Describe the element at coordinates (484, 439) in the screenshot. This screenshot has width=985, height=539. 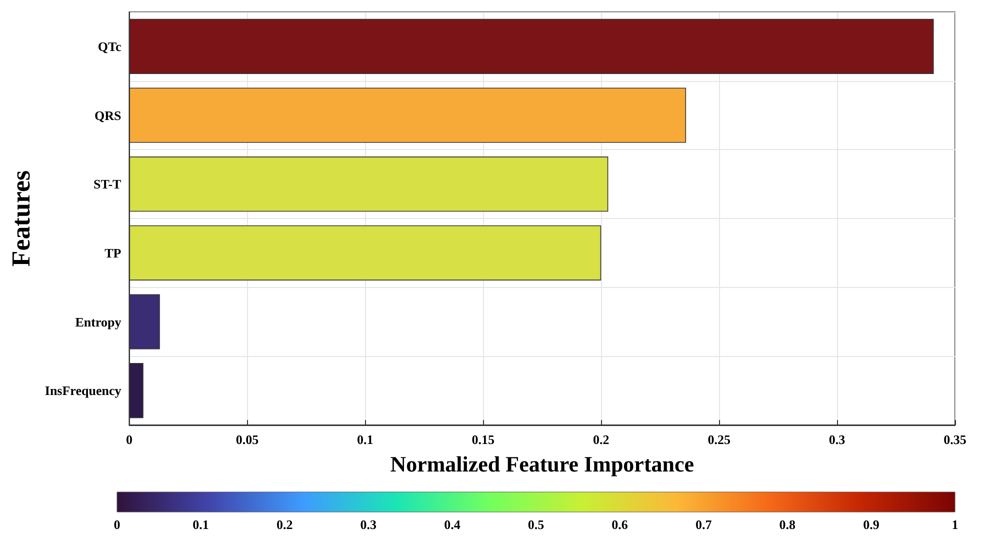
I see `x-tick-label: 0.15` at that location.